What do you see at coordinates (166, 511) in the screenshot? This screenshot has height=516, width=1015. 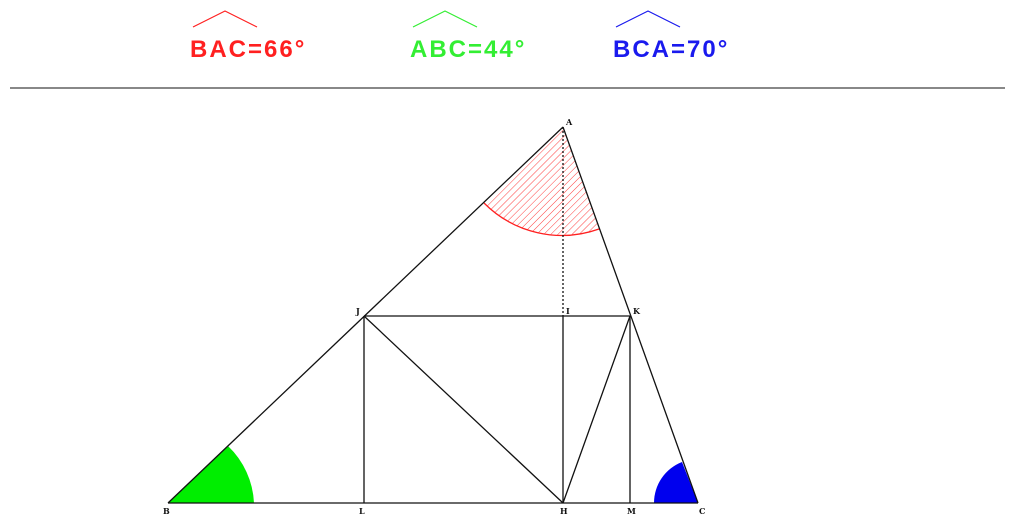 I see `point-label-b: B` at bounding box center [166, 511].